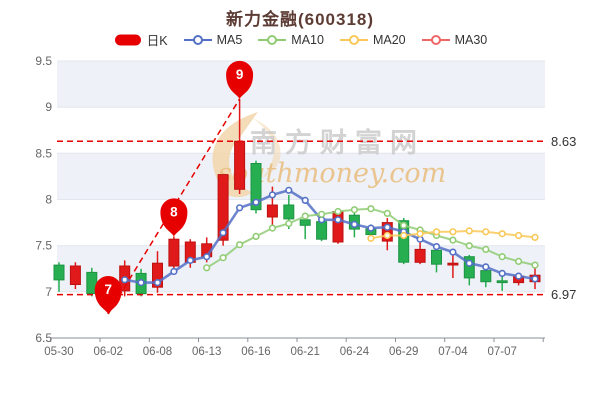 The height and width of the screenshot is (405, 600). I want to click on legend-label: MA10, so click(307, 39).